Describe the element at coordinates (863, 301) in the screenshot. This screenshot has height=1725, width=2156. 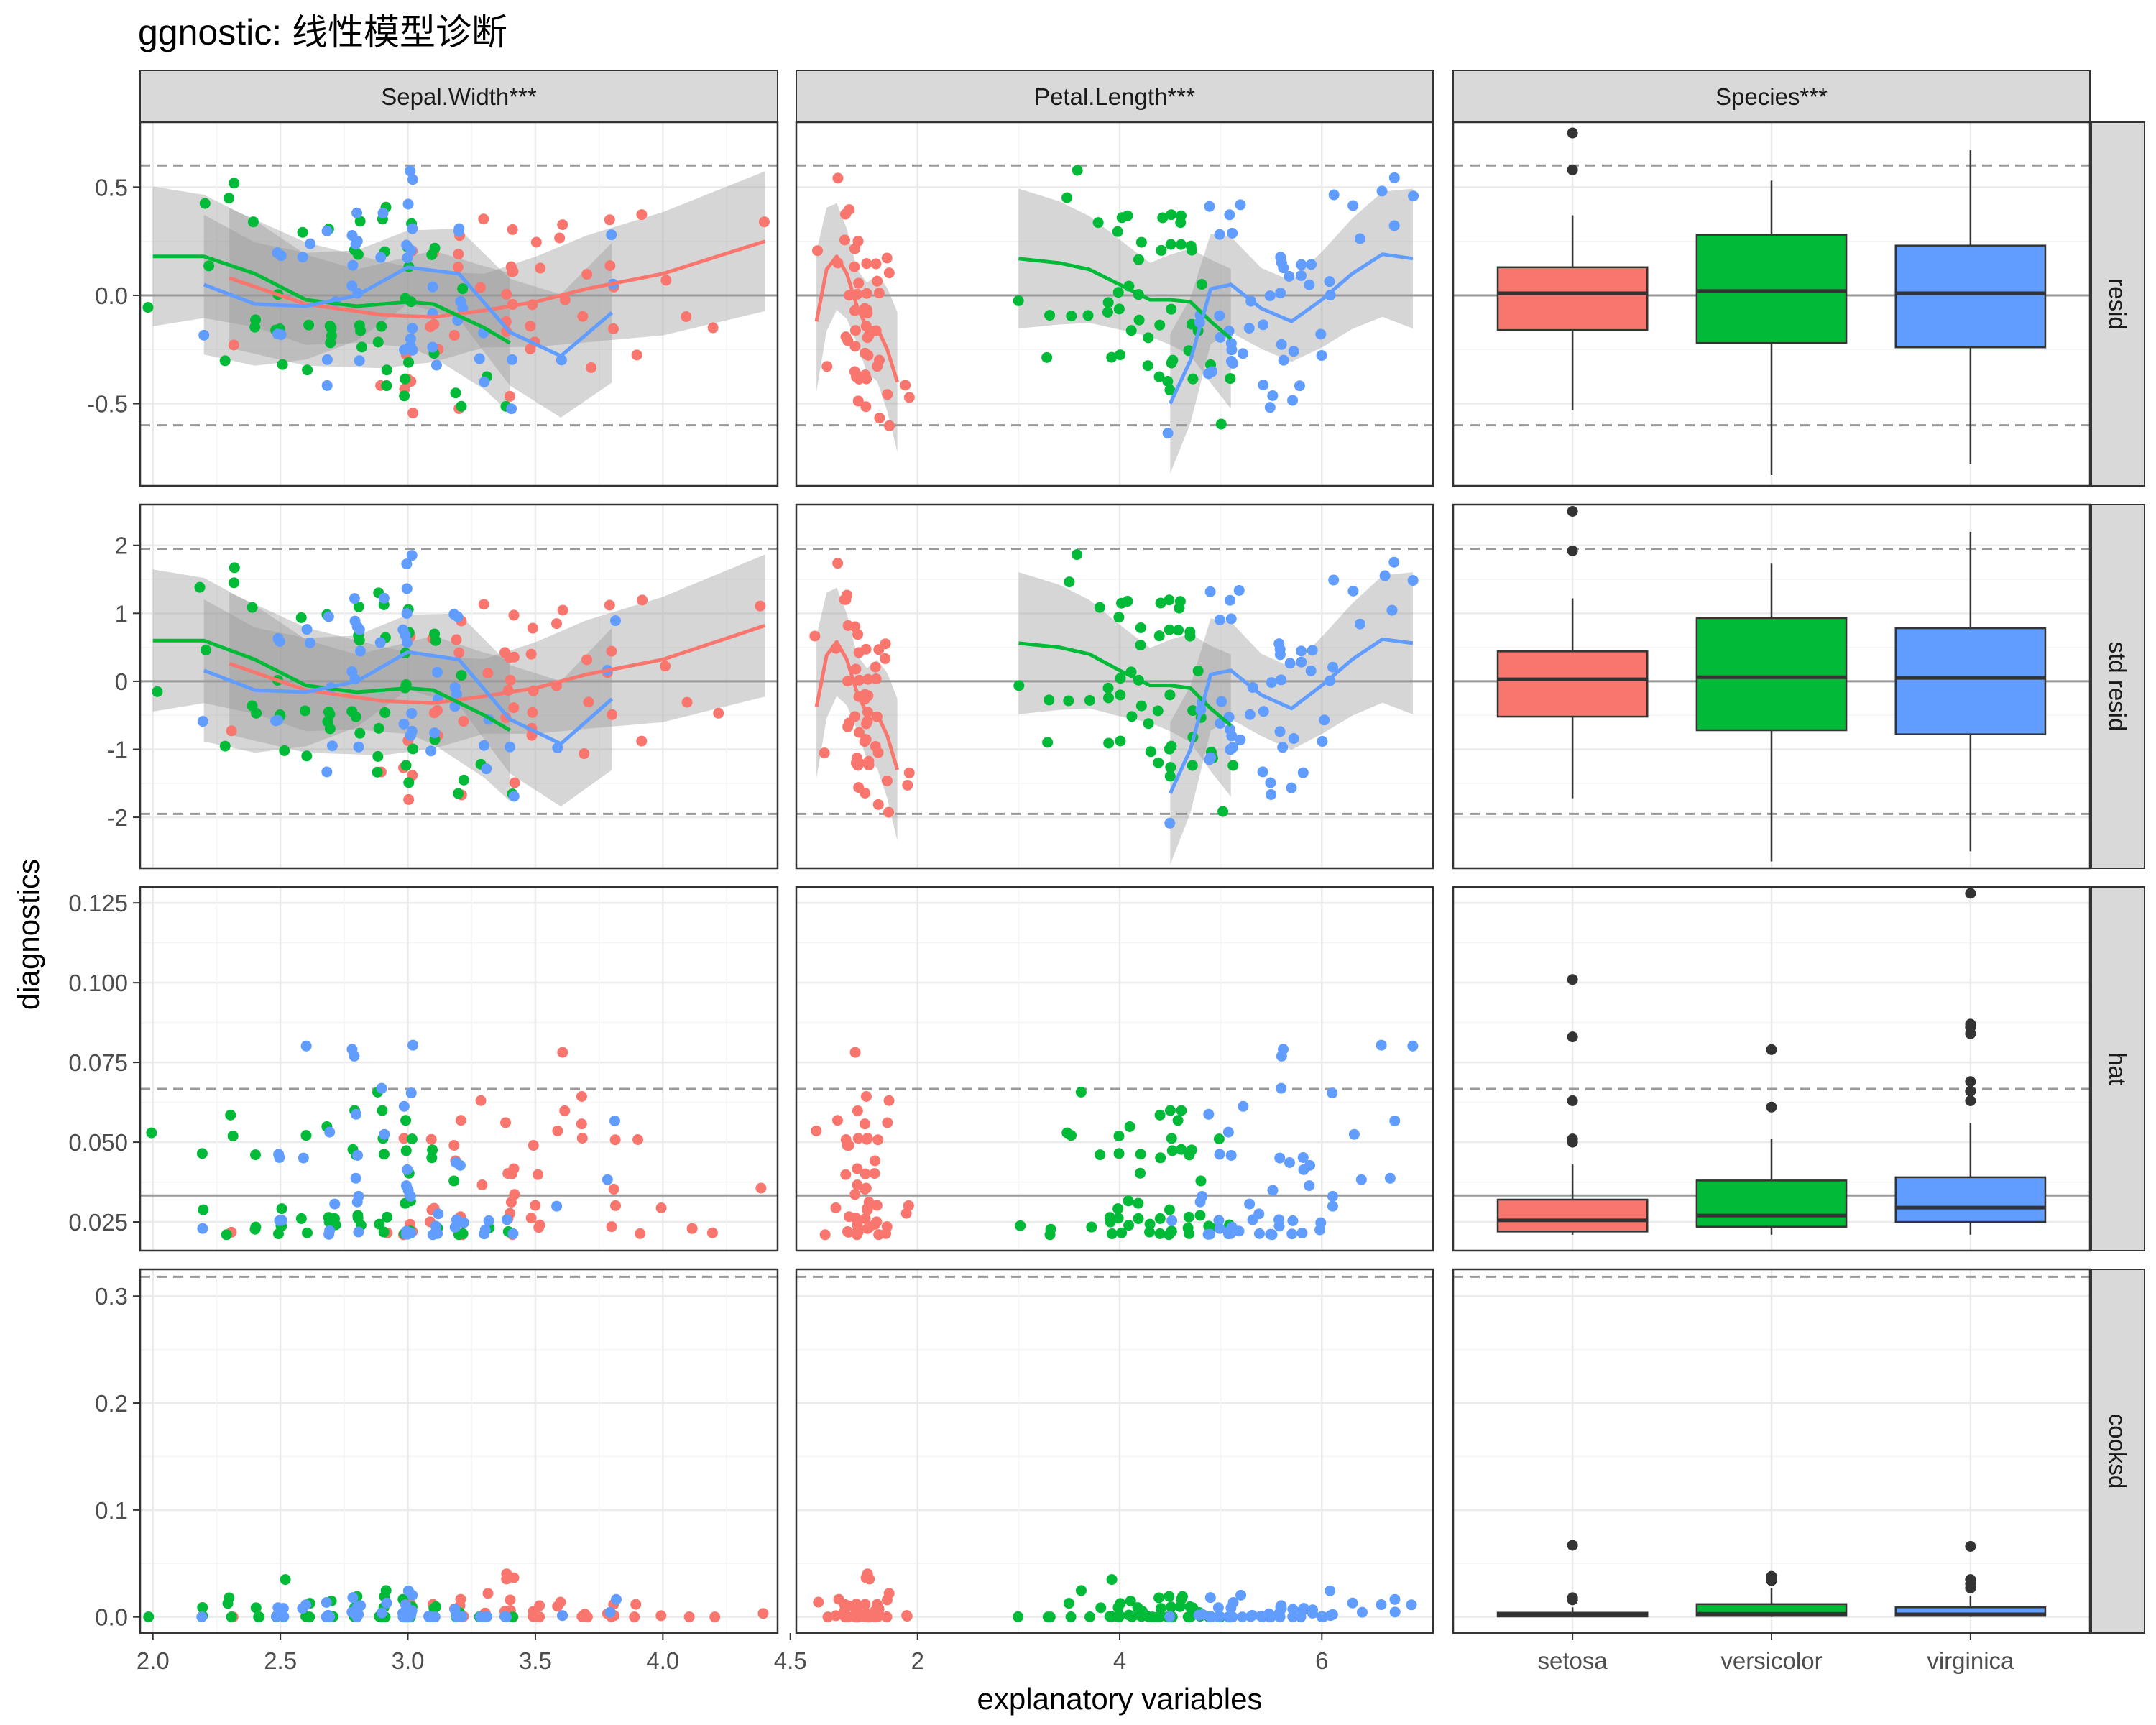
I see `points-setosa` at that location.